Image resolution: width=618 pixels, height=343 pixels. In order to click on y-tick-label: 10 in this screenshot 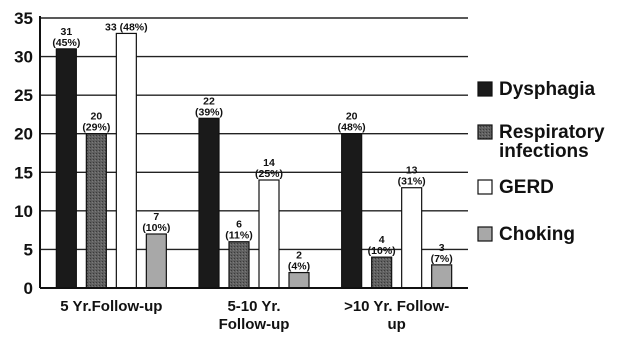, I will do `click(23, 211)`.